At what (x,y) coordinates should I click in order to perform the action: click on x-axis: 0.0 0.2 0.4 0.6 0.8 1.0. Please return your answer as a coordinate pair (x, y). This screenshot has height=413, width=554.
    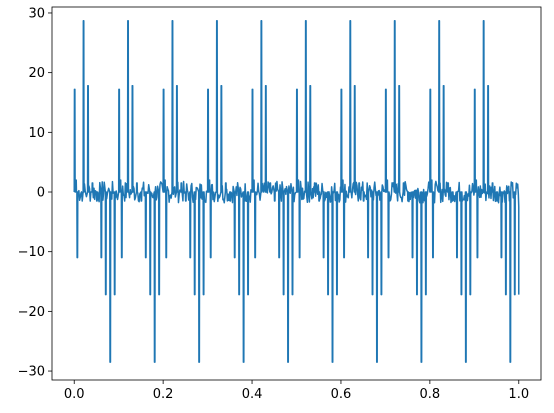
    Looking at the image, I should click on (296, 391).